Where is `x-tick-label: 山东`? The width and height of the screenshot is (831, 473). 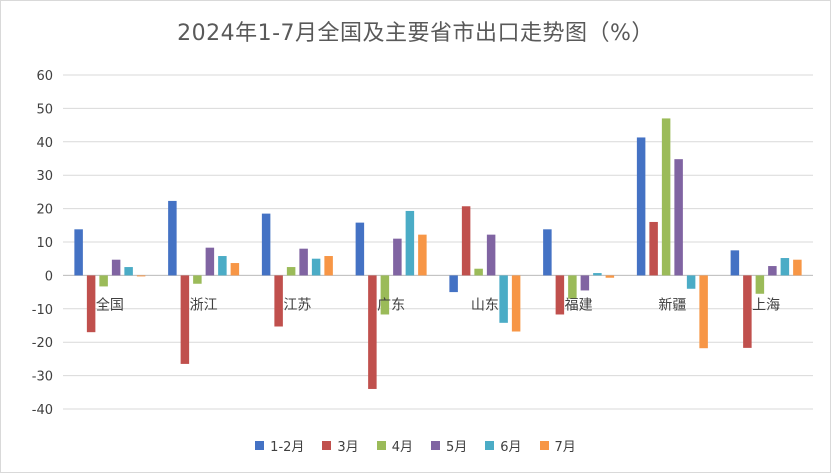 x-tick-label: 山东 is located at coordinates (485, 305).